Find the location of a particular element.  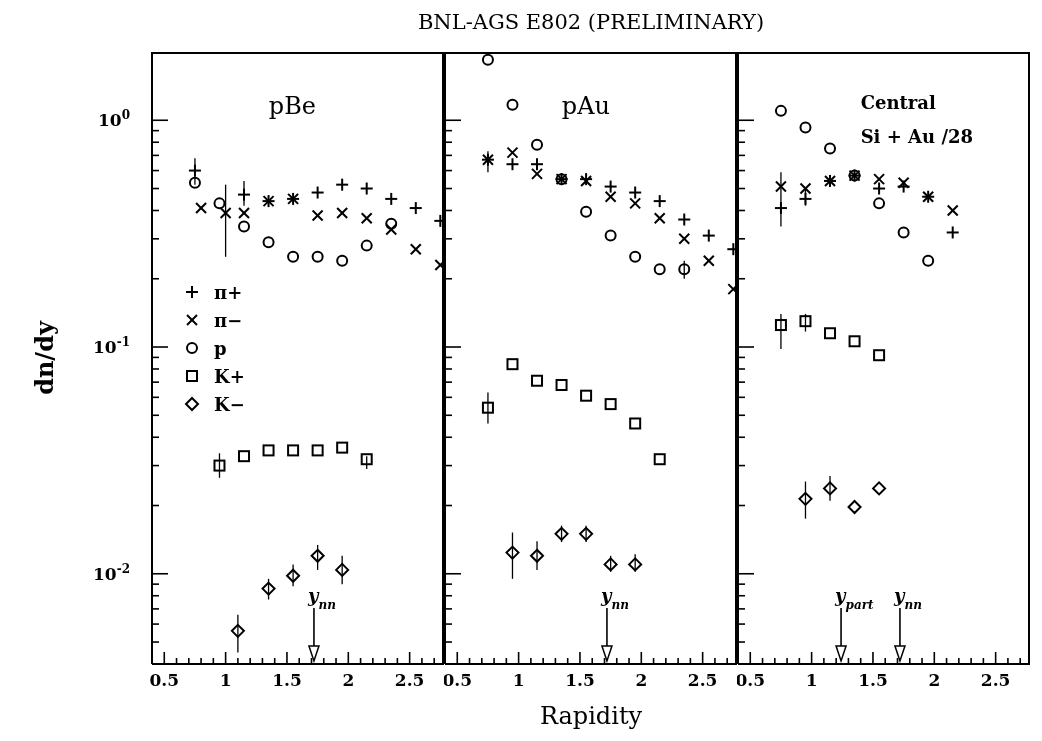

legend-label: π− is located at coordinates (228, 320).